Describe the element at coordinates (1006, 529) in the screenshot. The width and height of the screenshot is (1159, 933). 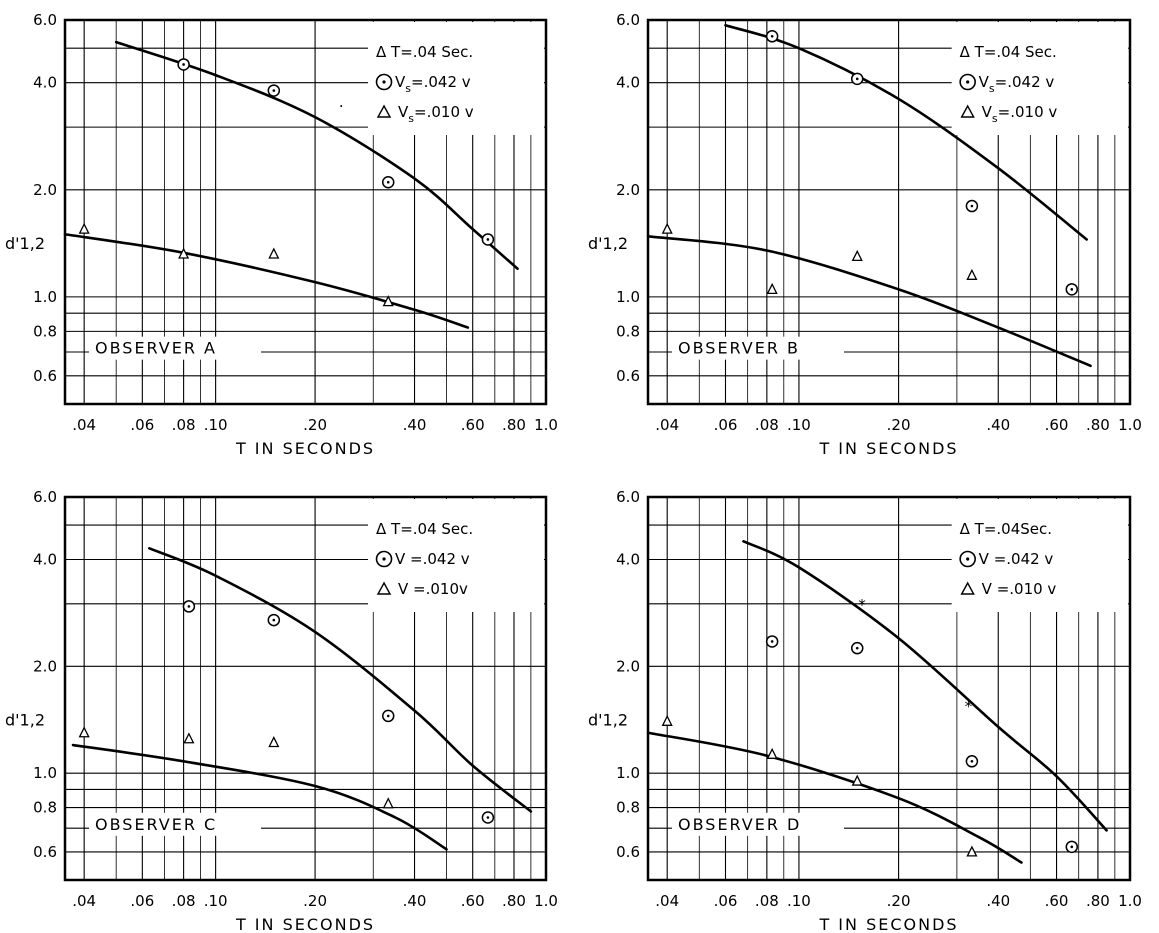
I see `legend-line-dt: Δ T=.04Sec.` at that location.